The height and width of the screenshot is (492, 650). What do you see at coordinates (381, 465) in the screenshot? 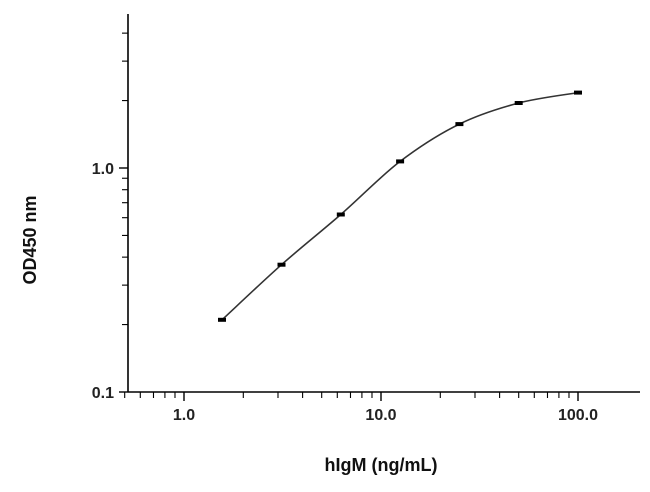
I see `x-axis-title: hIgM (ng/mL)` at bounding box center [381, 465].